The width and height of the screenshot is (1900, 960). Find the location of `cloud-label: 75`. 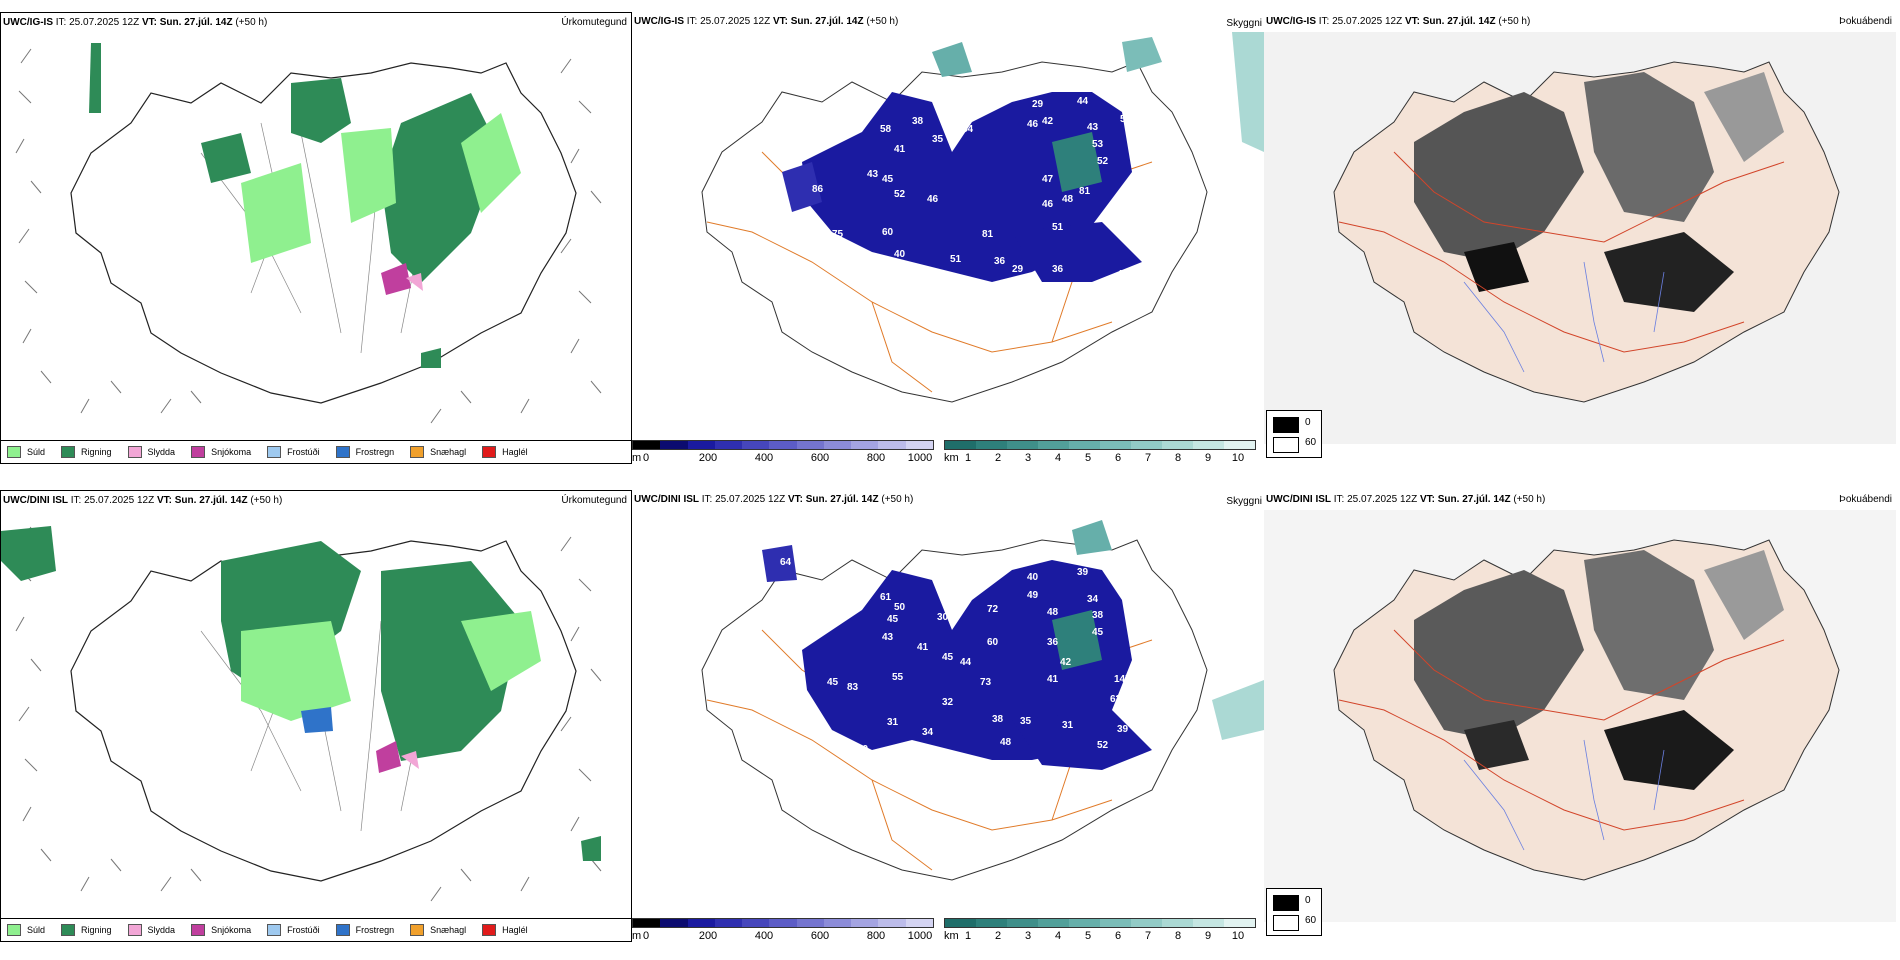

cloud-label: 75 is located at coordinates (838, 234).